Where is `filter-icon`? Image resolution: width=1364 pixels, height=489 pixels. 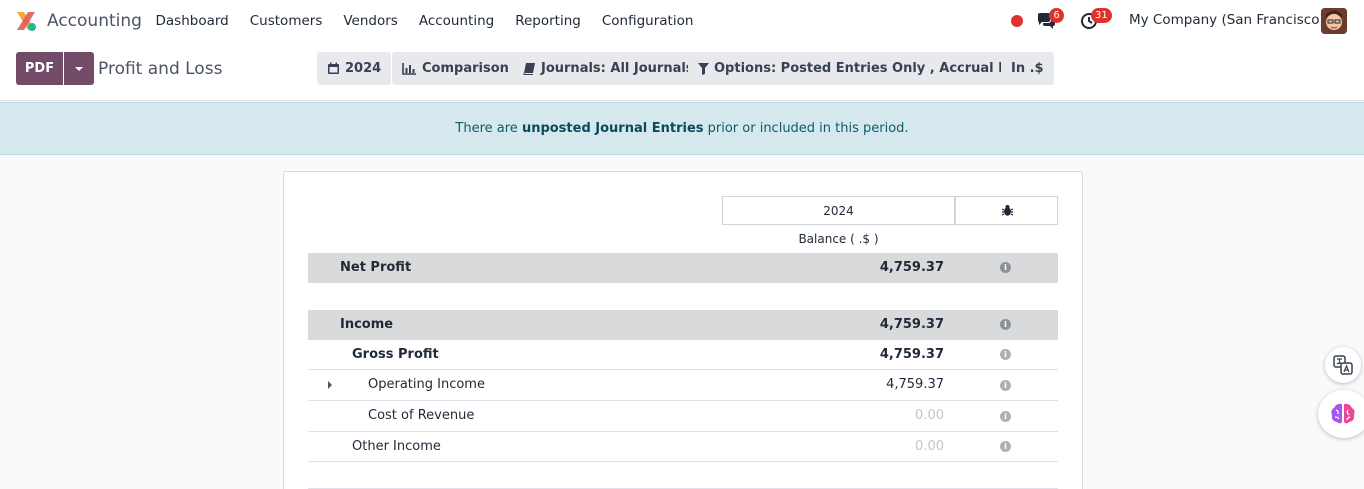 filter-icon is located at coordinates (703, 68).